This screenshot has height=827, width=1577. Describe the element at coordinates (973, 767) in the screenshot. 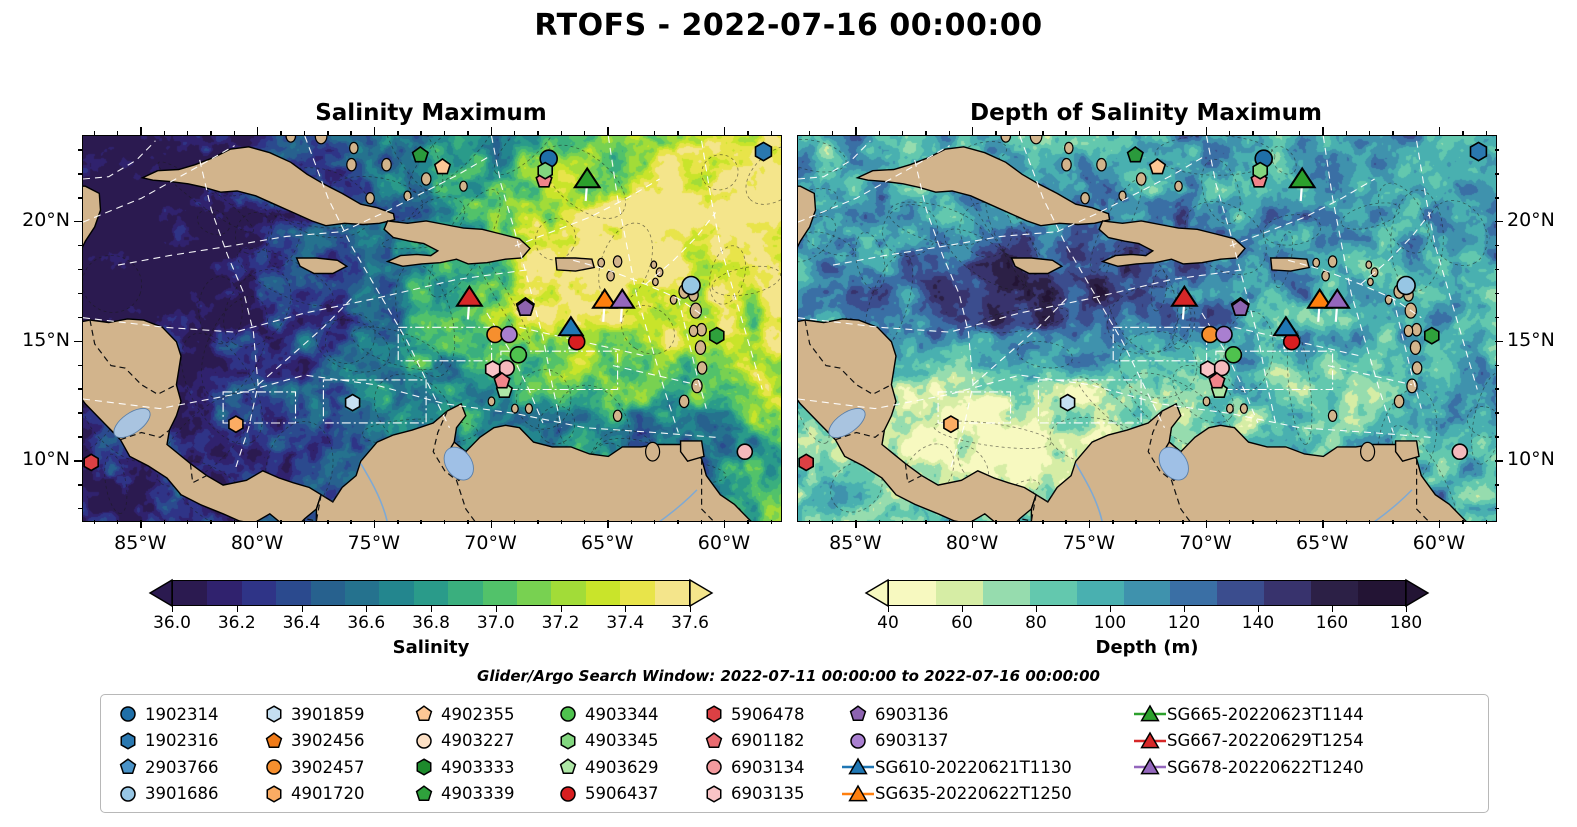

I see `legend-label-SG610-20220621T1130: SG610-20220621T1130` at that location.